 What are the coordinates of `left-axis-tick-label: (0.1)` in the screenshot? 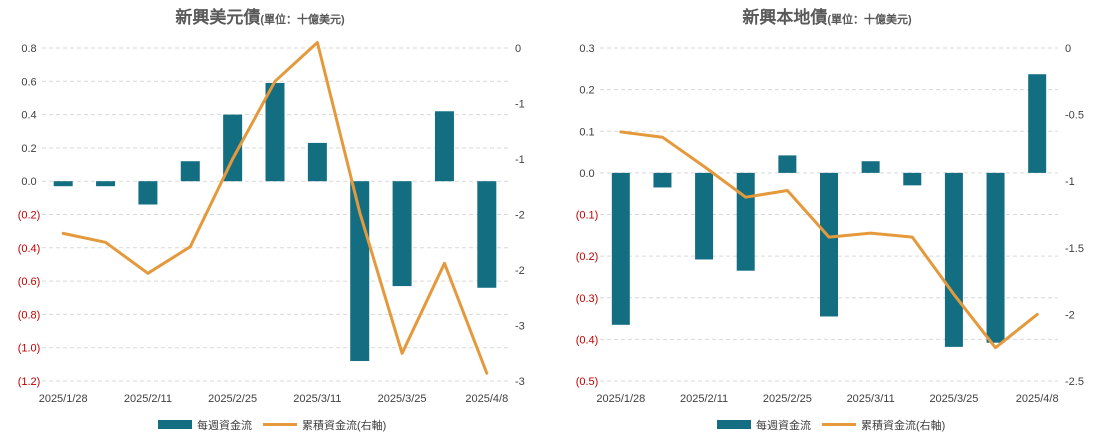 It's located at (587, 216).